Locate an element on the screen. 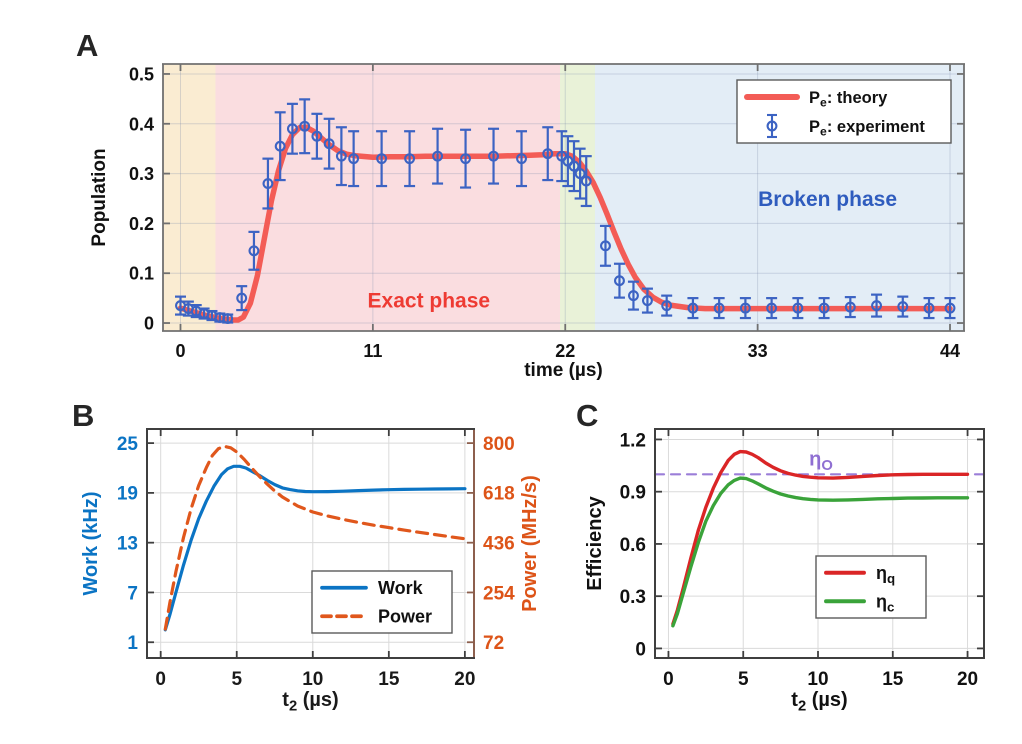 The width and height of the screenshot is (1022, 744). svg-text: Work (kHz) is located at coordinates (91, 543).